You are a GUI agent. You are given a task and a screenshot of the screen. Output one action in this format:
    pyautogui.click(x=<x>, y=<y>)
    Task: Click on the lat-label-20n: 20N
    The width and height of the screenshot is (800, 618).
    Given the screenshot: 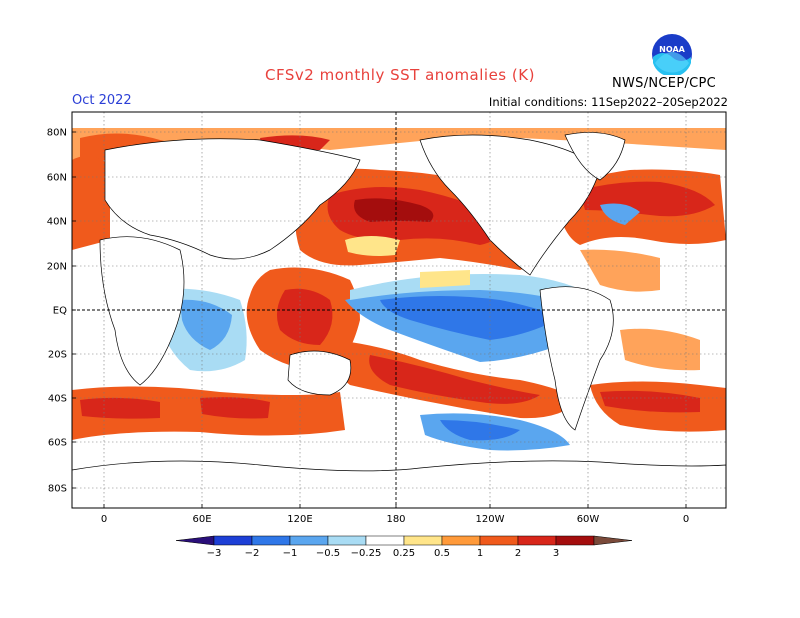 What is the action you would take?
    pyautogui.click(x=57, y=267)
    